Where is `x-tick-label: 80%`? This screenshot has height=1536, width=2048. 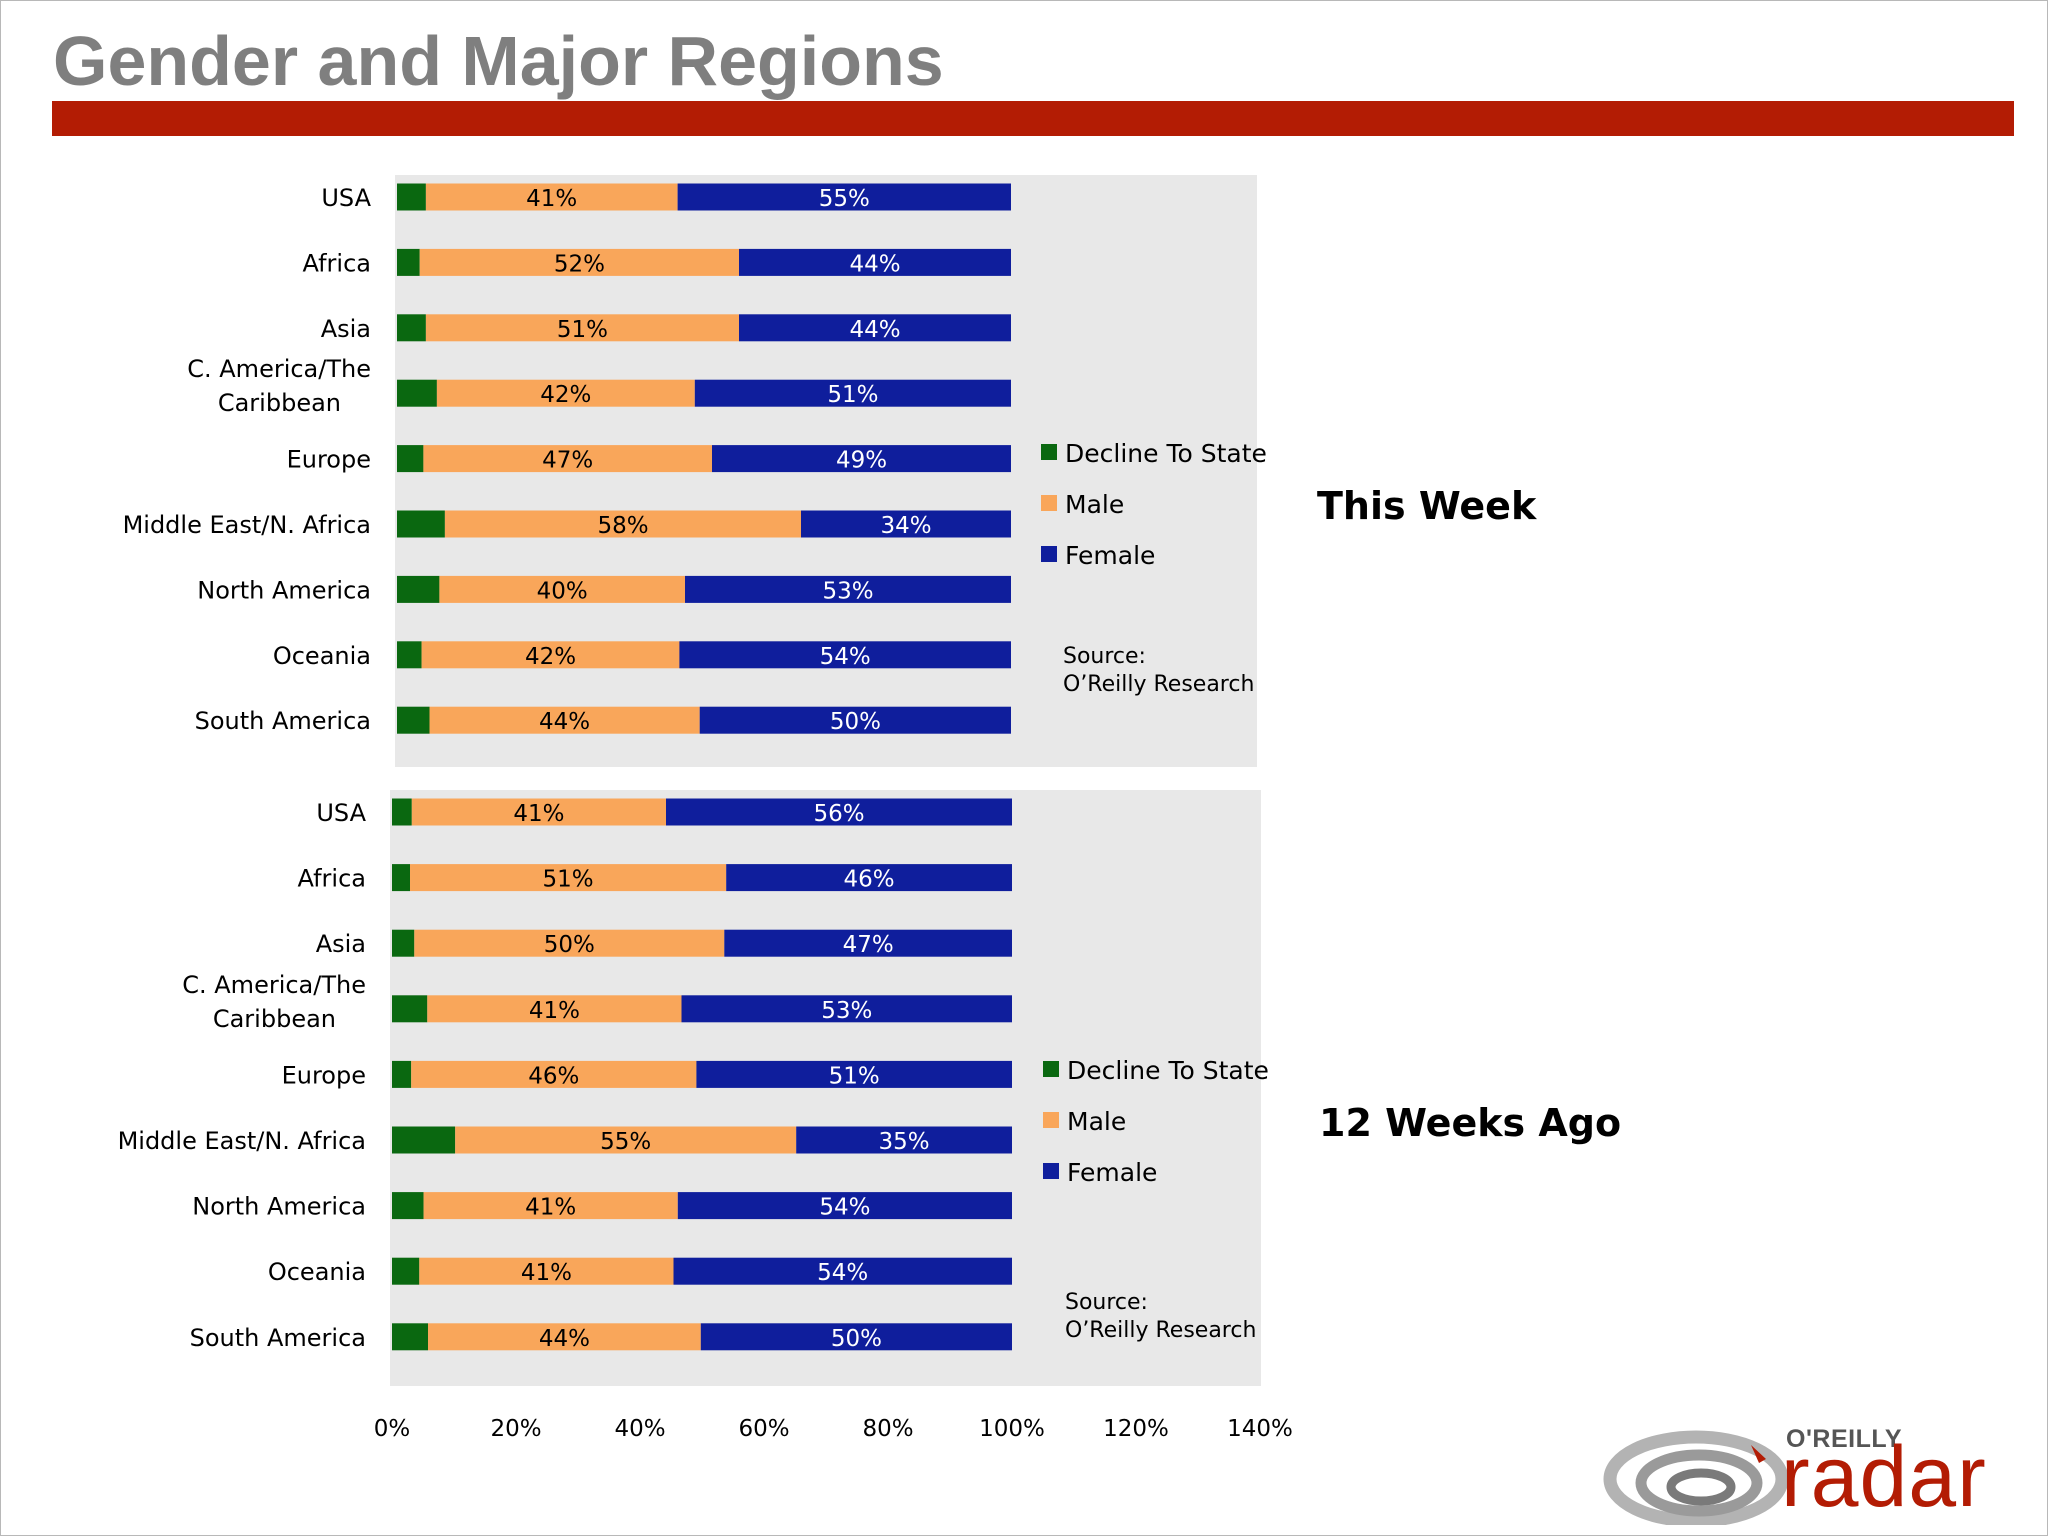
x-tick-label: 80% is located at coordinates (887, 1429).